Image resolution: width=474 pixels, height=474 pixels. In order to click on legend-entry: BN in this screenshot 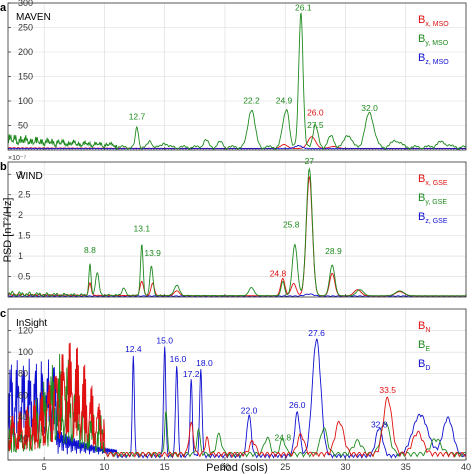, I will do `click(424, 327)`.